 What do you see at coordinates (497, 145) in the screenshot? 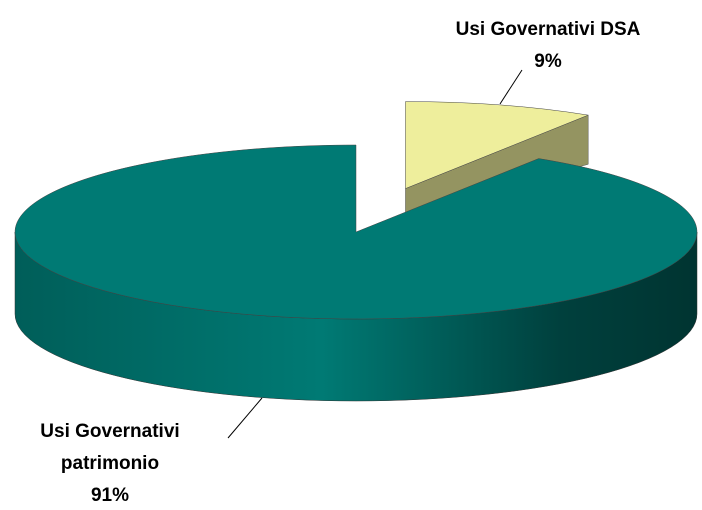
I see `slice` at bounding box center [497, 145].